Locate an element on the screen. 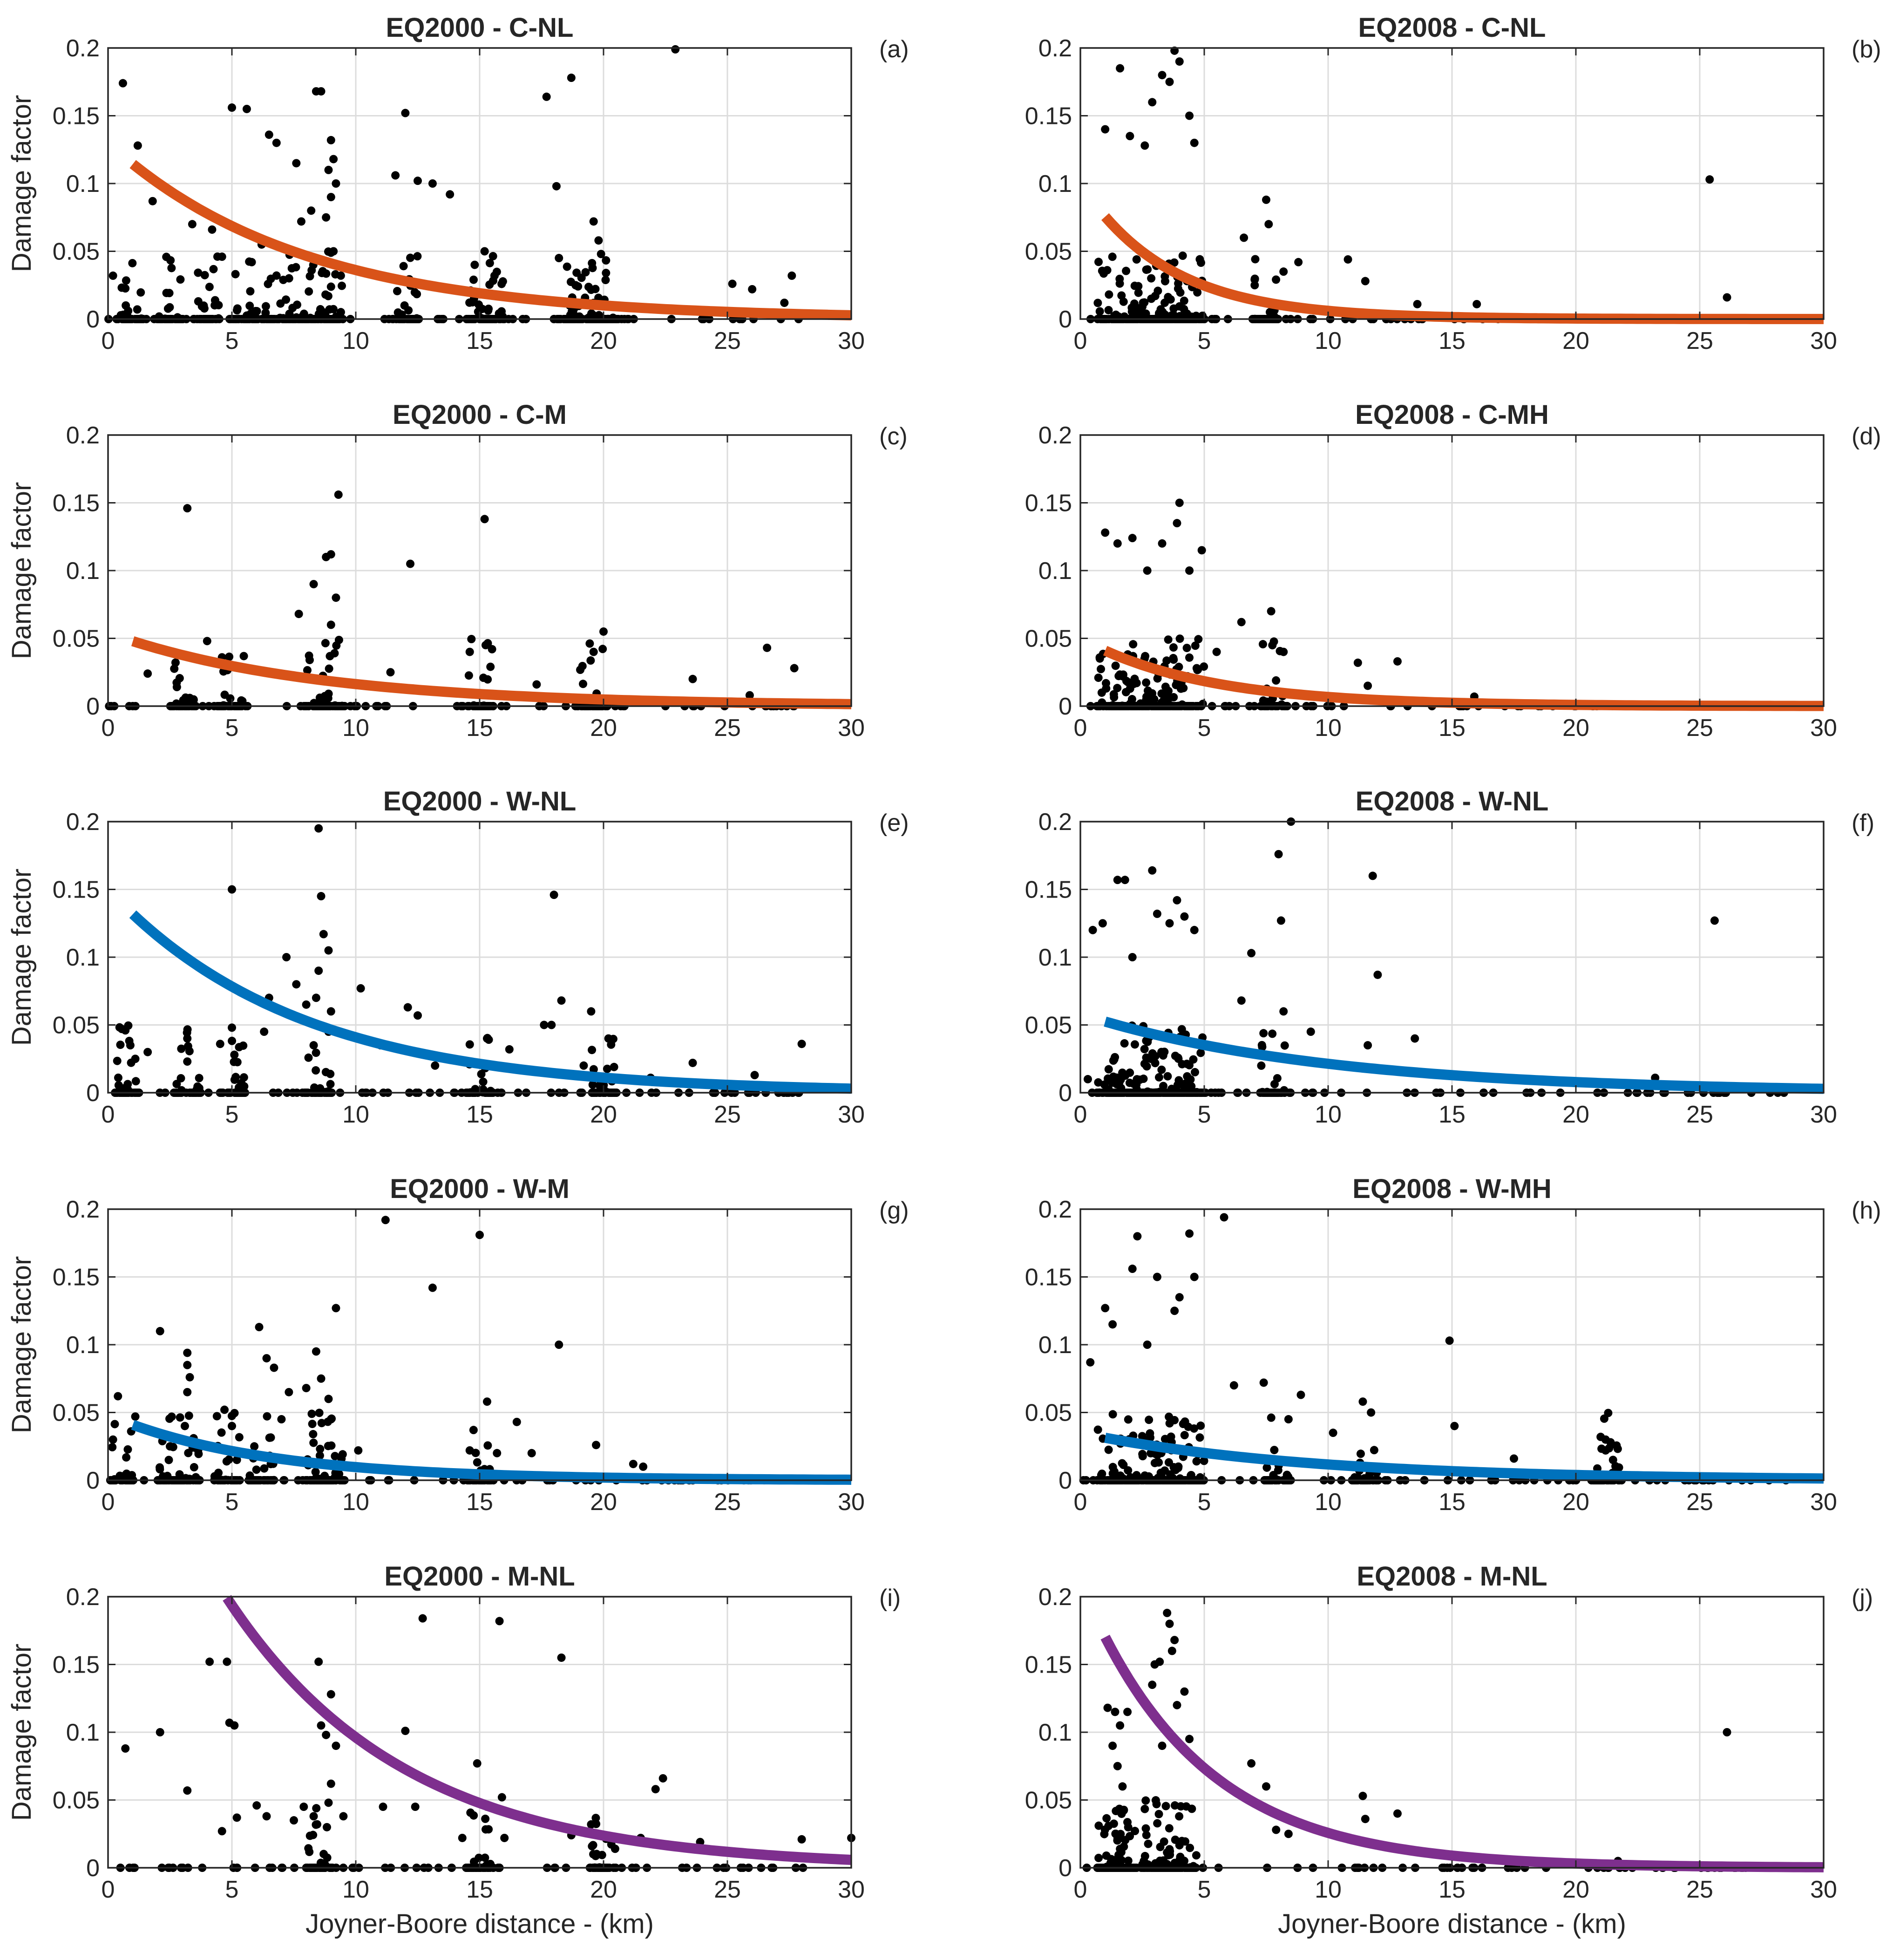  x-tick-label: 0 is located at coordinates (108, 1502).